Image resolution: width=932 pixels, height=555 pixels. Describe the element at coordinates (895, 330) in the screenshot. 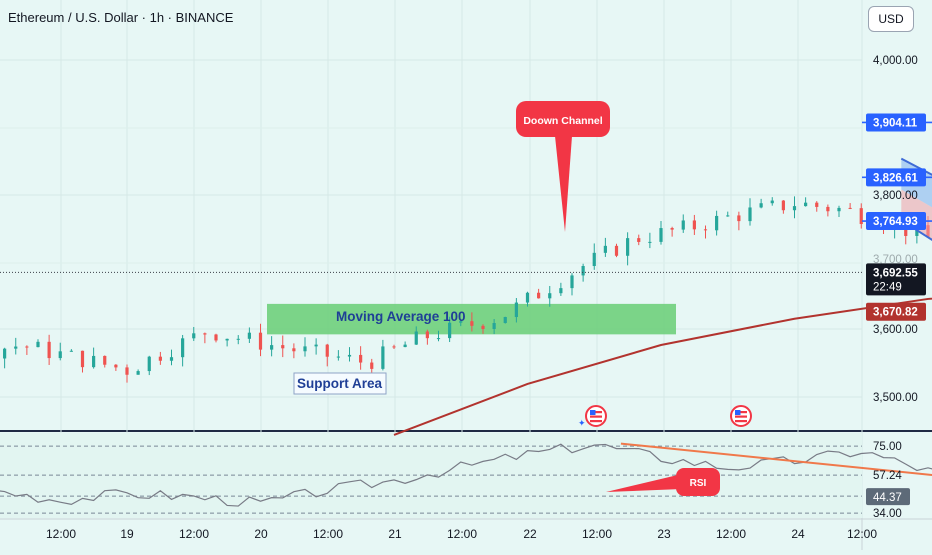

I see `price-axis-tick: 3,600.00` at that location.